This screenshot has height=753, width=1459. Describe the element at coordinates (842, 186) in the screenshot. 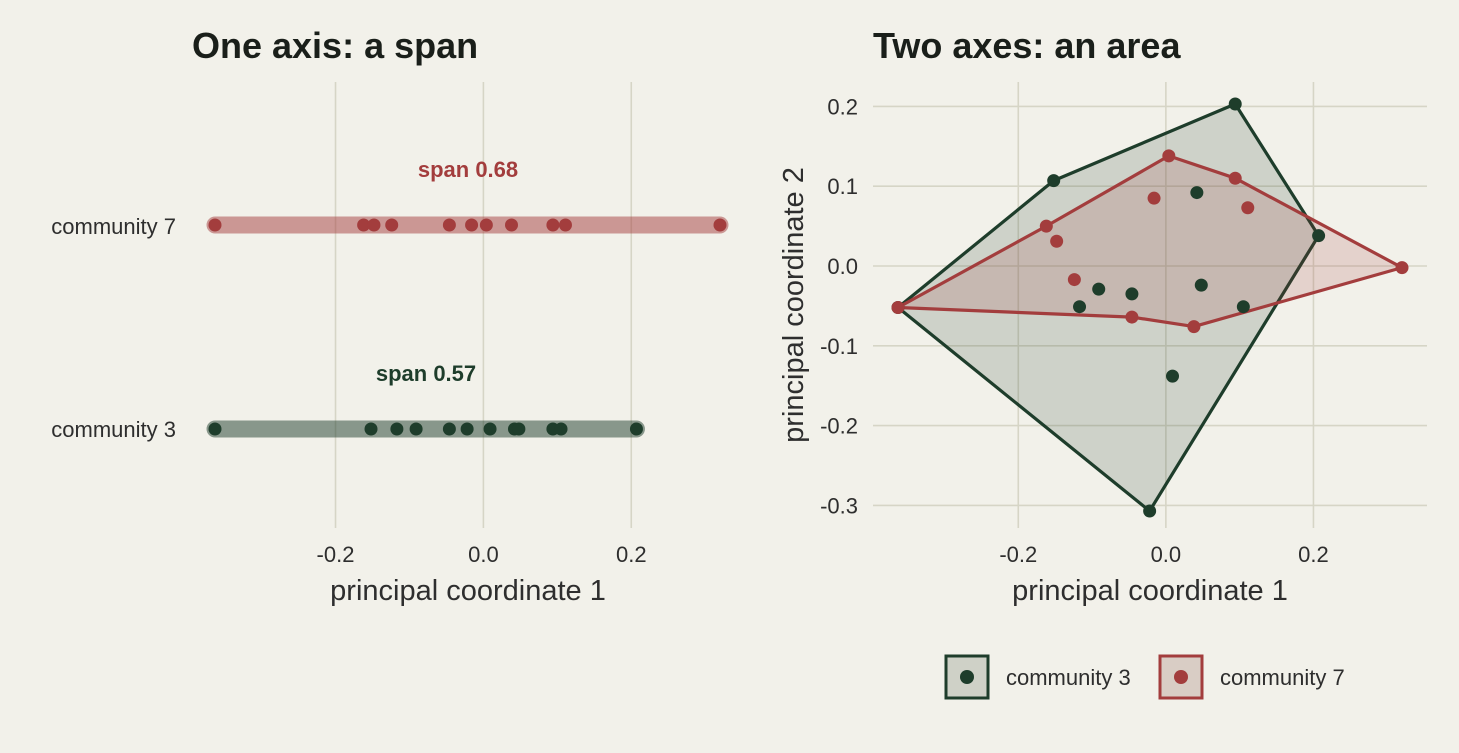

I see `area-y-tick-label: 0.1` at that location.